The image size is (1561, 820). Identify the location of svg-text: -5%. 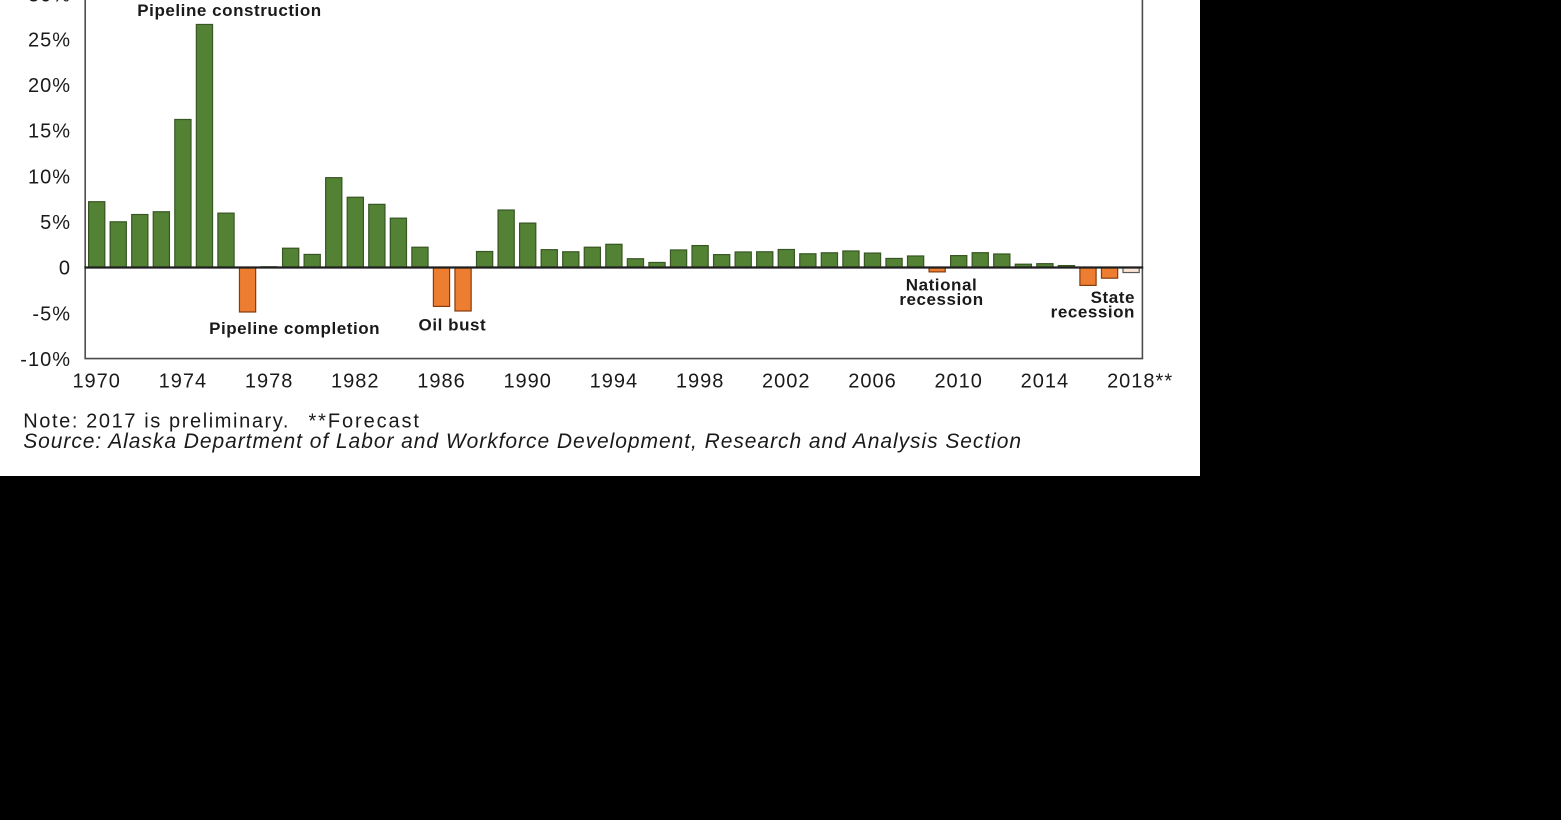
(51, 314).